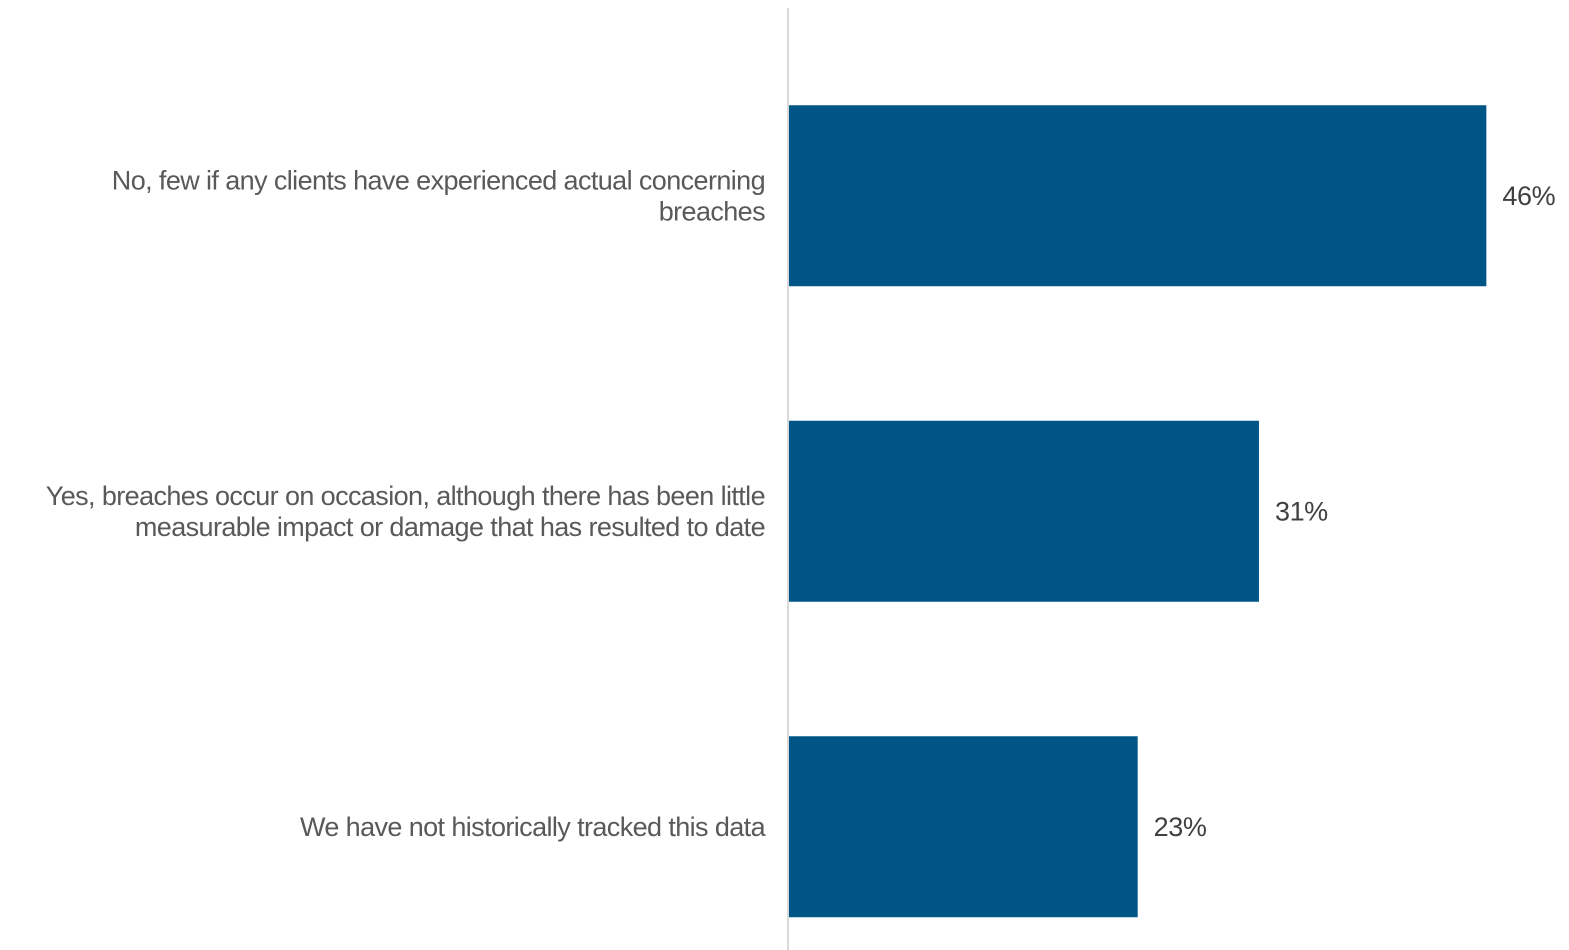  I want to click on value-label-0: 46%, so click(1528, 196).